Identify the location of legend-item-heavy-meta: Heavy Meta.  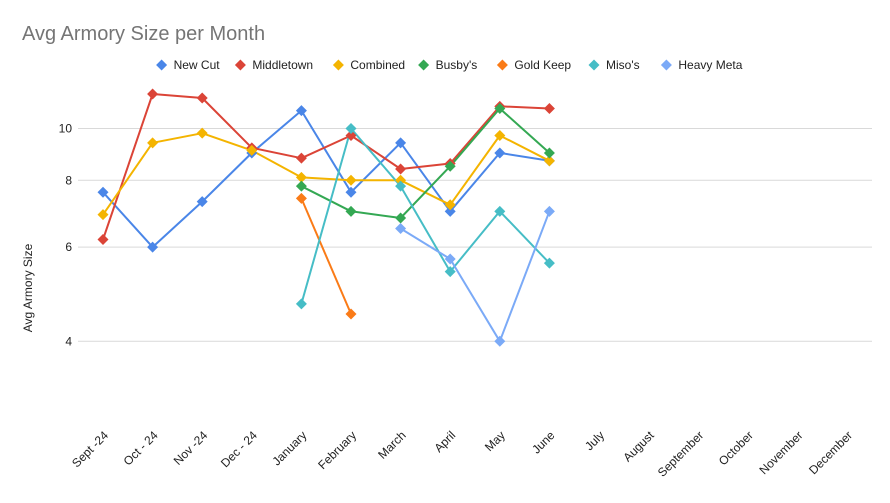
(701, 65).